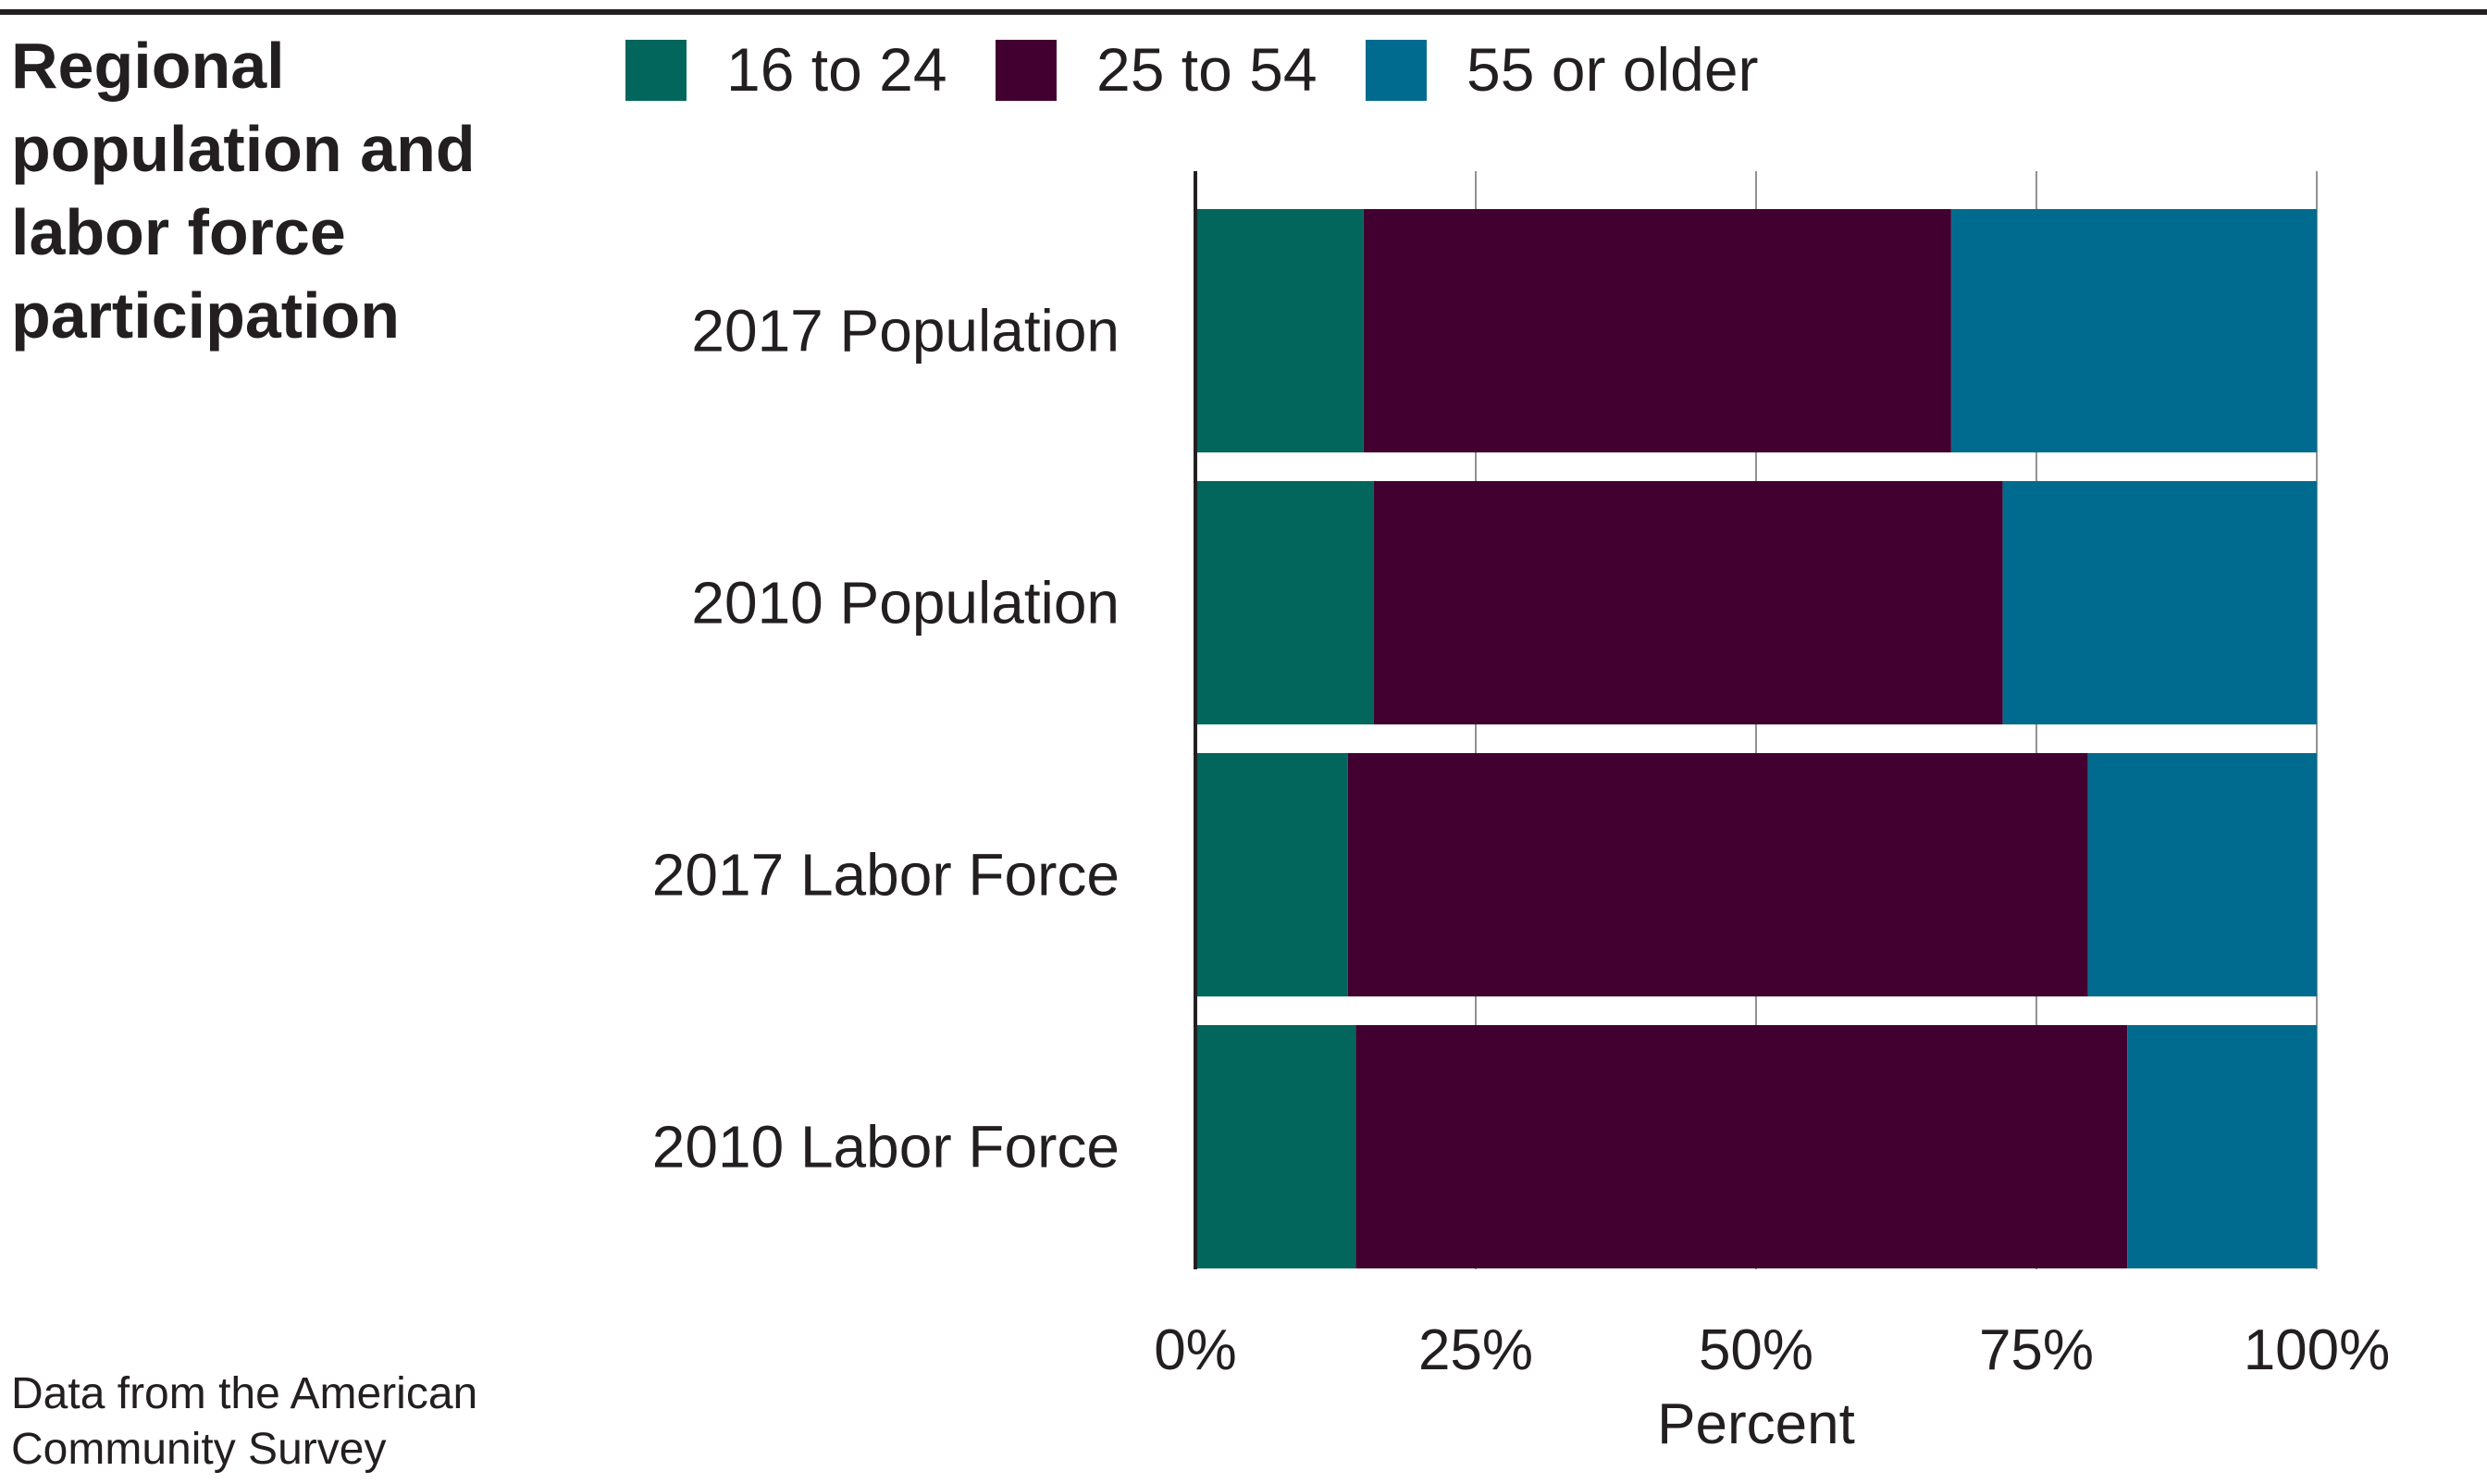 Image resolution: width=2487 pixels, height=1484 pixels. Describe the element at coordinates (886, 1147) in the screenshot. I see `category-label: 2010 Labor Force` at that location.